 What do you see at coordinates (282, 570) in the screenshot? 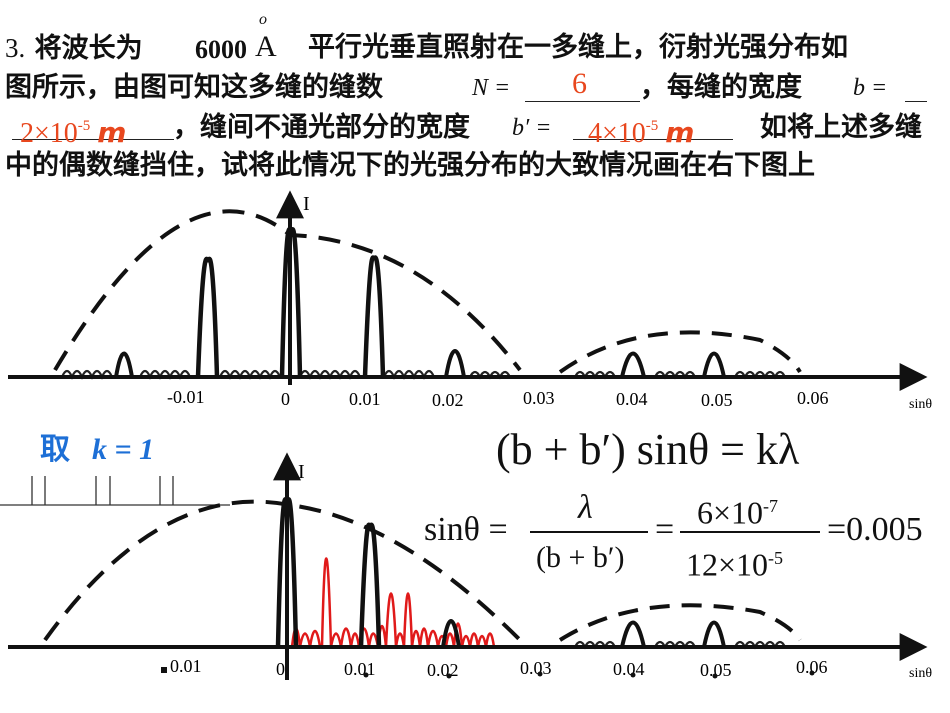
I see `bottom-envelope-dashed` at bounding box center [282, 570].